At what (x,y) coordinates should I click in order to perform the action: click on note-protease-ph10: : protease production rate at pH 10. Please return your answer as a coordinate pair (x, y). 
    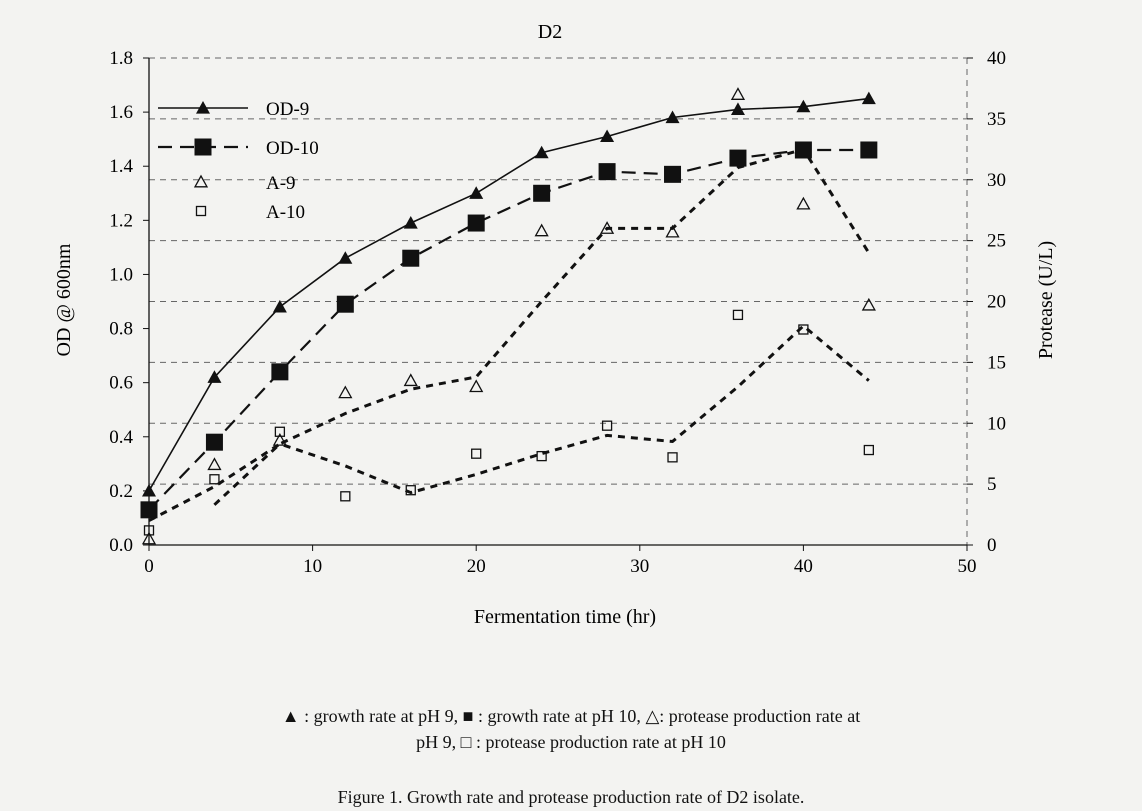
    Looking at the image, I should click on (601, 742).